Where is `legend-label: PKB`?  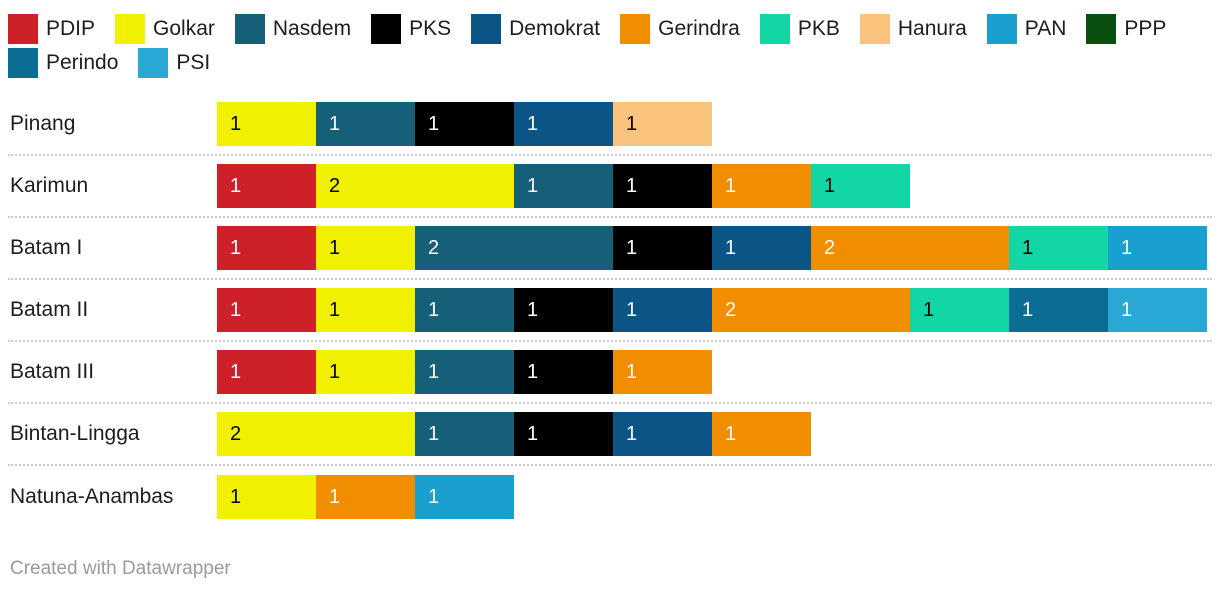
legend-label: PKB is located at coordinates (818, 28).